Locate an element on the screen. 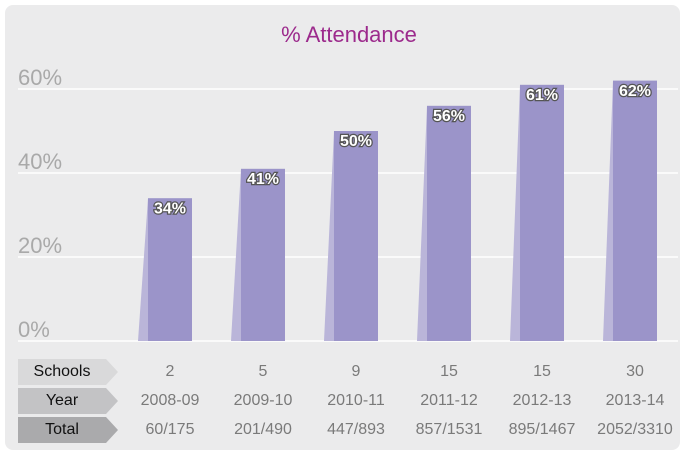 This screenshot has width=680, height=454. x-tick-label: 2013-14 is located at coordinates (635, 400).